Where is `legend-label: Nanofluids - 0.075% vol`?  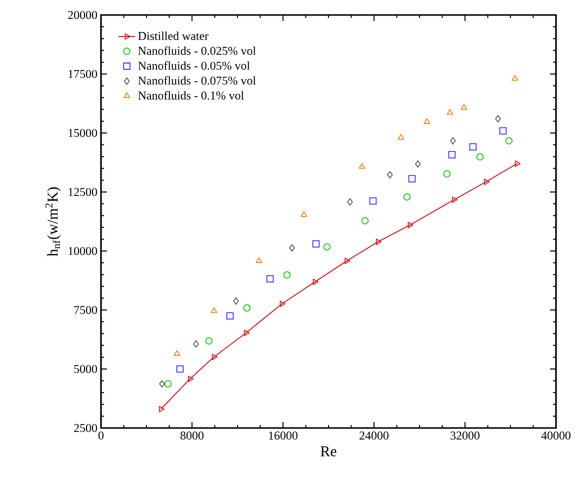 legend-label: Nanofluids - 0.075% vol is located at coordinates (197, 80).